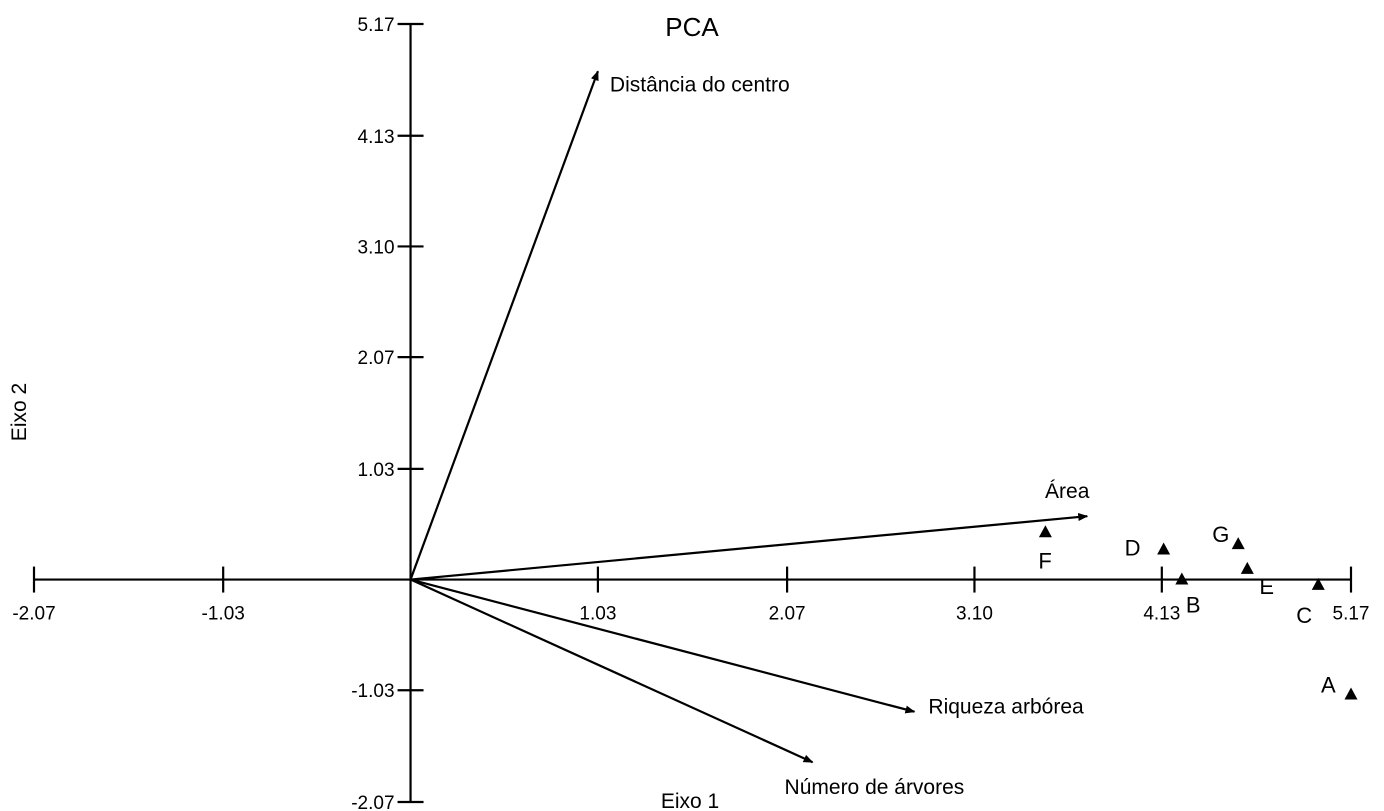  What do you see at coordinates (1351, 614) in the screenshot?
I see `x-tick-label: 5.17` at bounding box center [1351, 614].